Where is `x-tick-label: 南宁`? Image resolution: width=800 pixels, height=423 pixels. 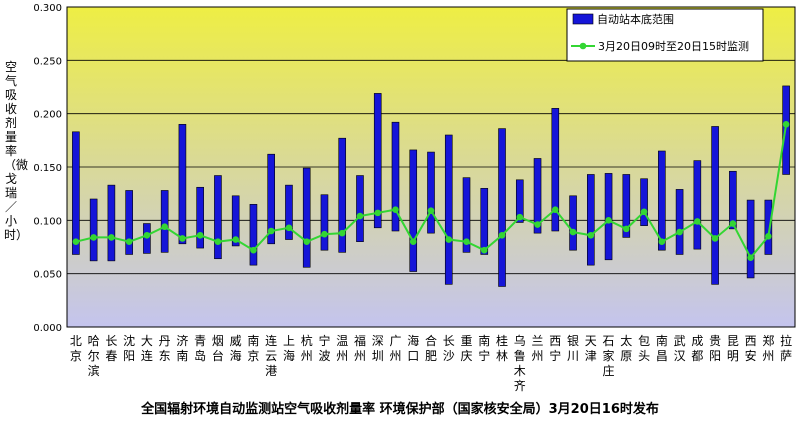
x-tick-label: 南宁 is located at coordinates (484, 348).